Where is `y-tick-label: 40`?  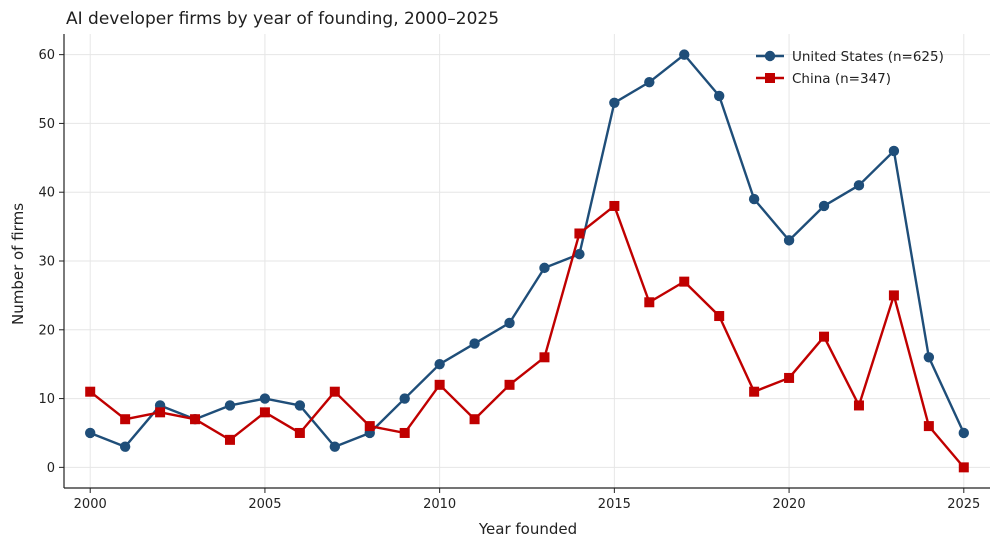 y-tick-label: 40 is located at coordinates (46, 193).